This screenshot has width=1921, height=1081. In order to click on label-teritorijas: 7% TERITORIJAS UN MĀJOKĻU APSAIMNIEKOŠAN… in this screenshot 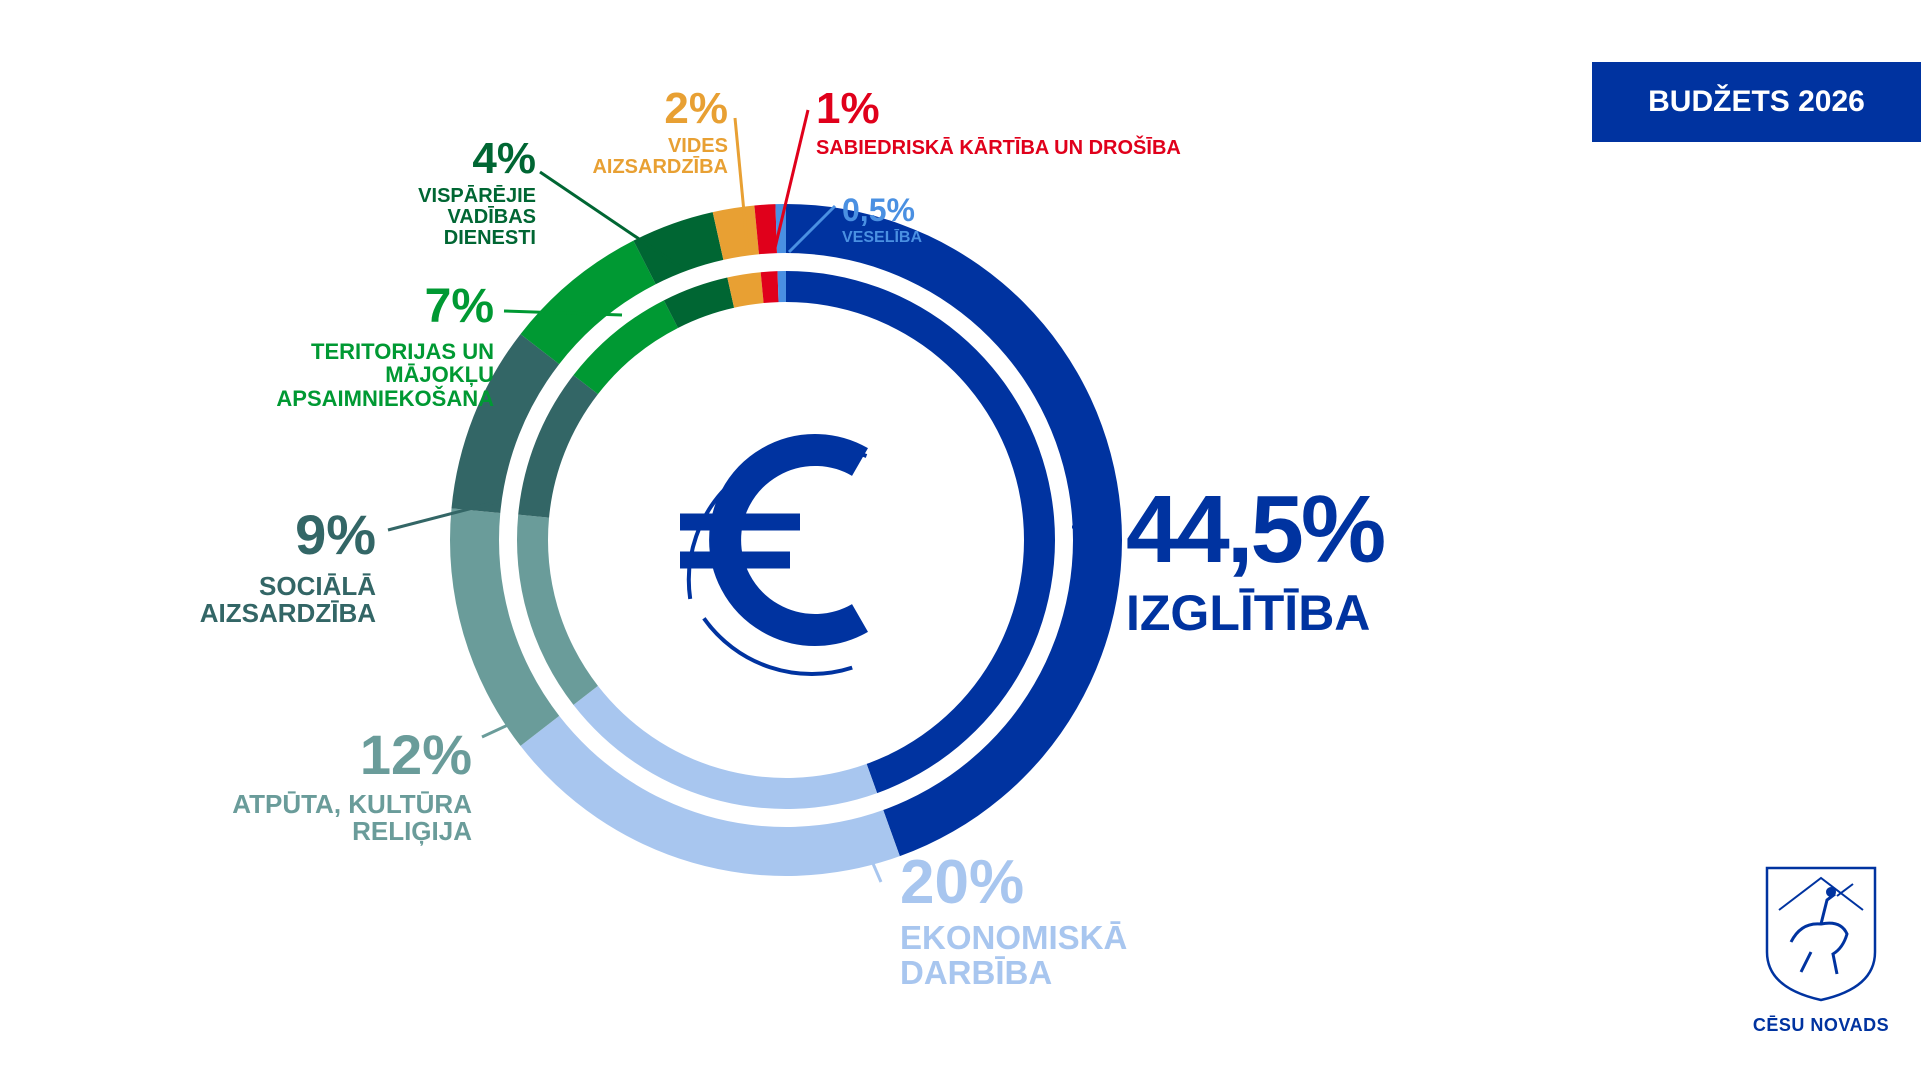, I will do `click(362, 345)`.